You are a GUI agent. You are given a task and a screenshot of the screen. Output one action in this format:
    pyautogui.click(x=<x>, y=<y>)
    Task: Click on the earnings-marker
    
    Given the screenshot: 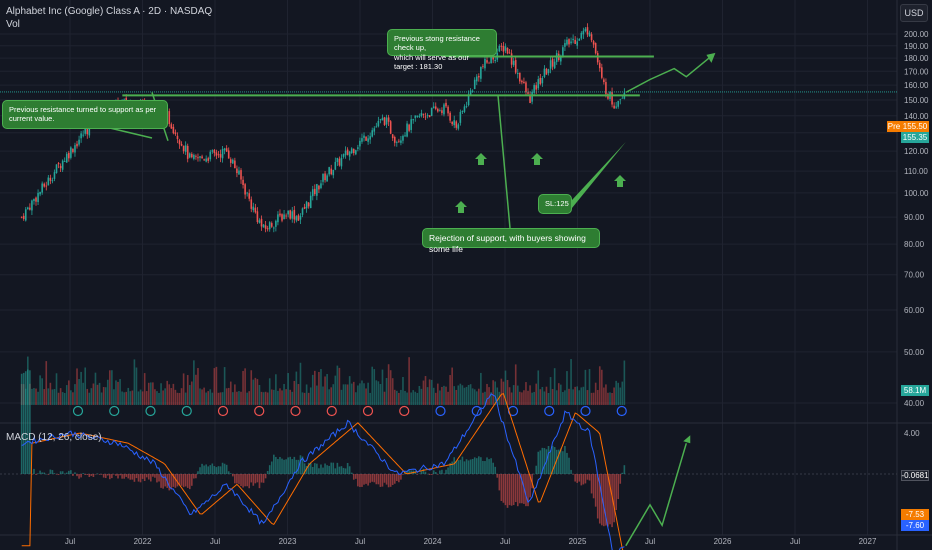 What is the action you would take?
    pyautogui.click(x=368, y=411)
    